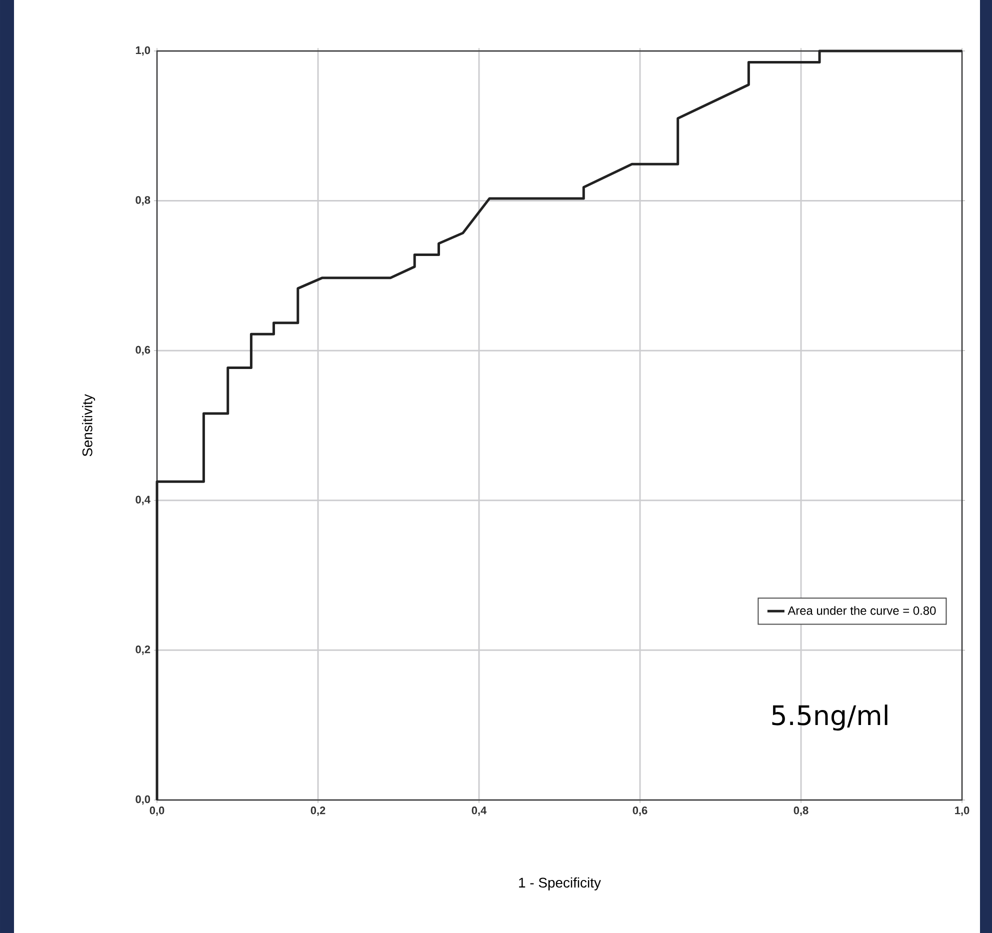 The width and height of the screenshot is (992, 933). What do you see at coordinates (830, 717) in the screenshot?
I see `annotation: 5.5ng/ml` at bounding box center [830, 717].